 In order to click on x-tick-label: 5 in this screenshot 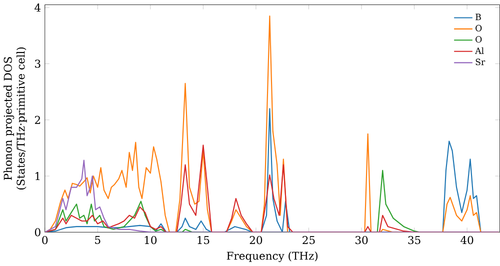, I will do `click(97, 240)`.